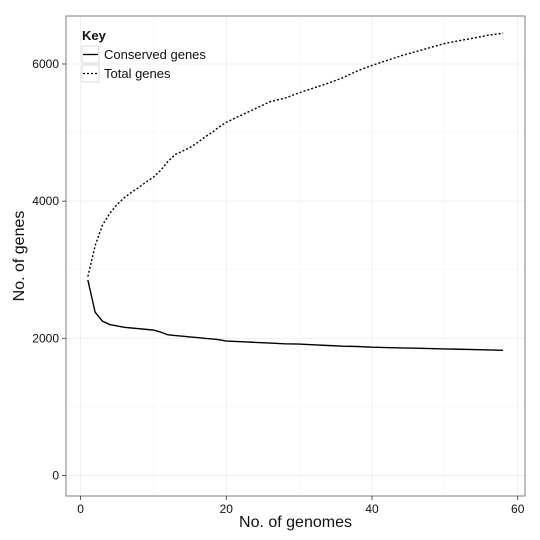 Image resolution: width=540 pixels, height=540 pixels. I want to click on x-tick-label: 20, so click(227, 509).